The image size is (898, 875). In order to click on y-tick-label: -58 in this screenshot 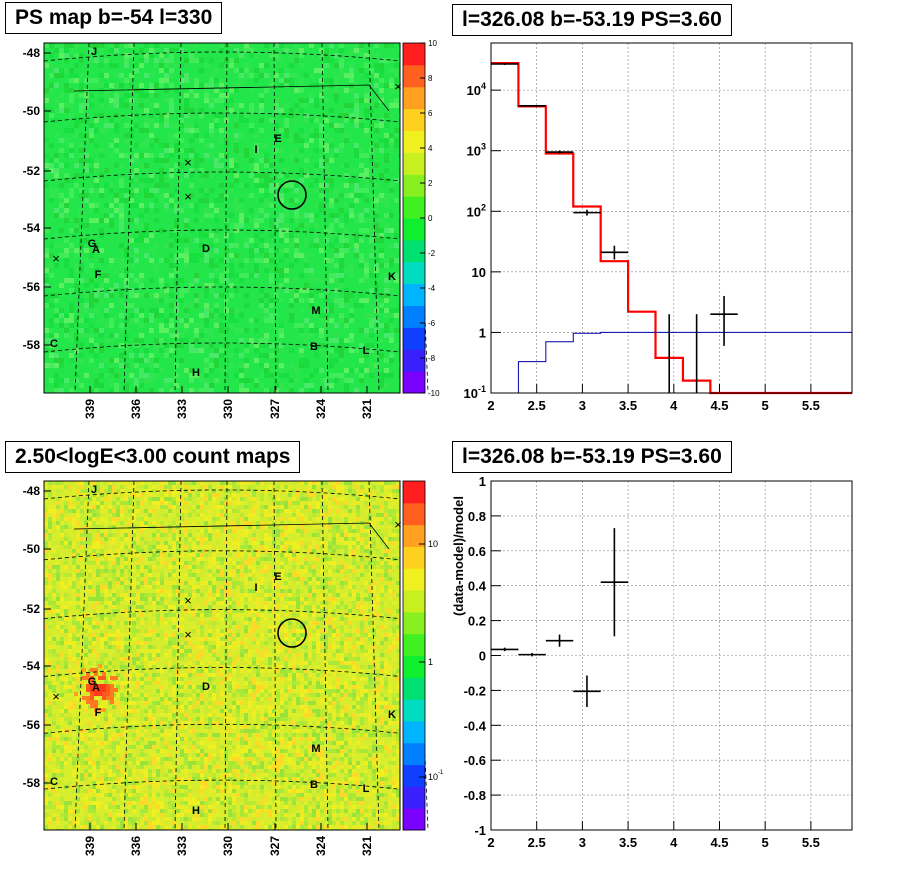, I will do `click(32, 345)`.